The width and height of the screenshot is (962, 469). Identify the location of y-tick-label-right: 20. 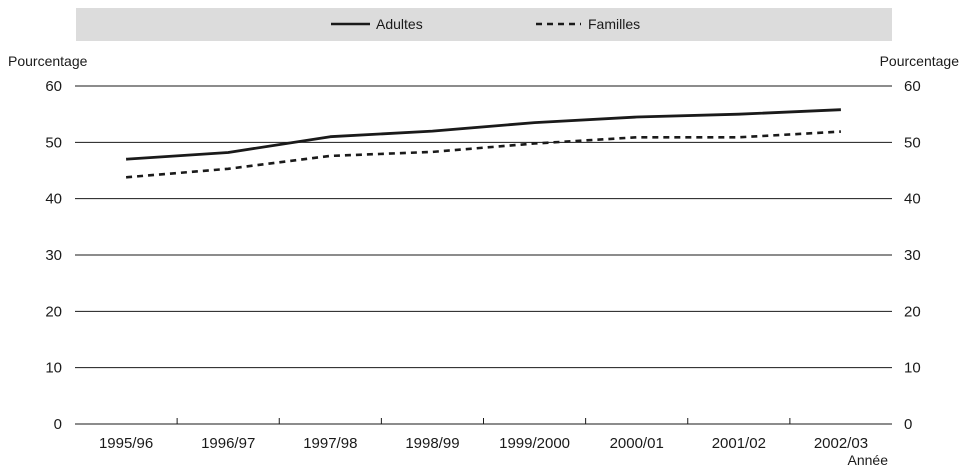
(912, 311).